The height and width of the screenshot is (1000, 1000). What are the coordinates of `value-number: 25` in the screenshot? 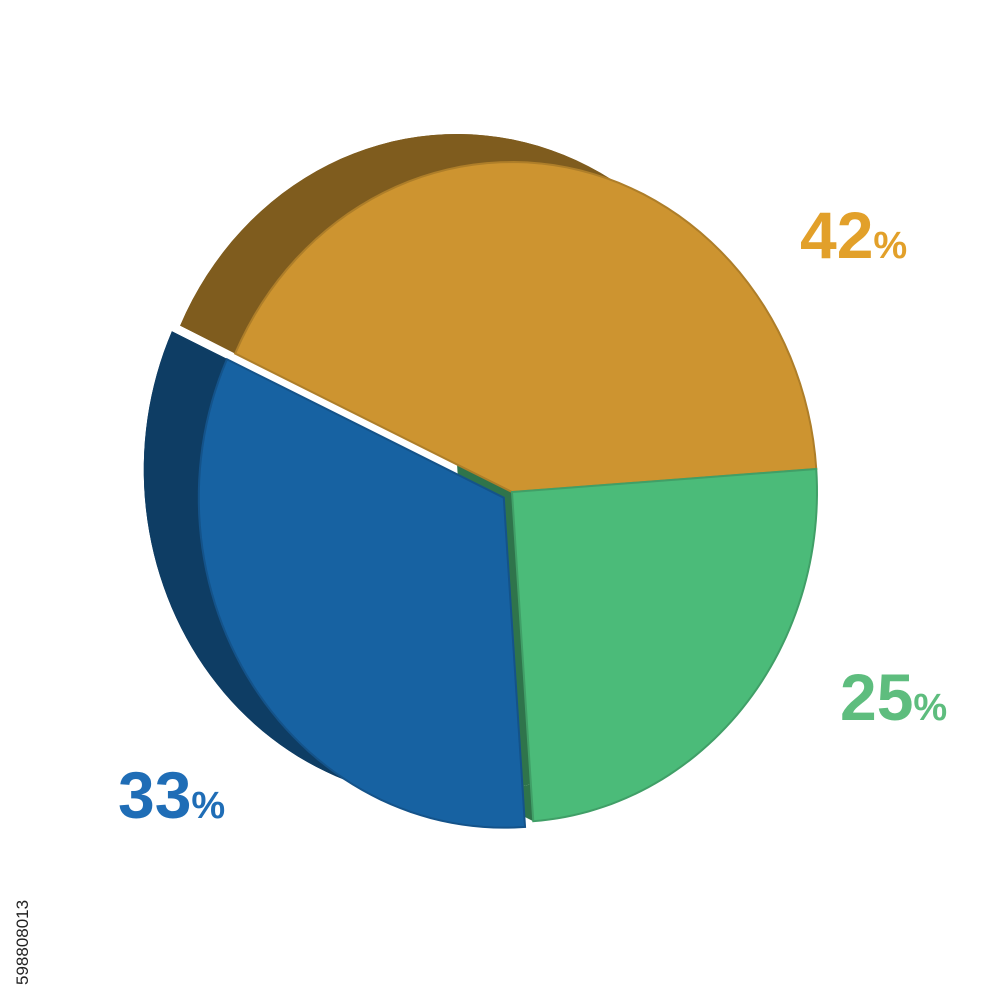 It's located at (876, 697).